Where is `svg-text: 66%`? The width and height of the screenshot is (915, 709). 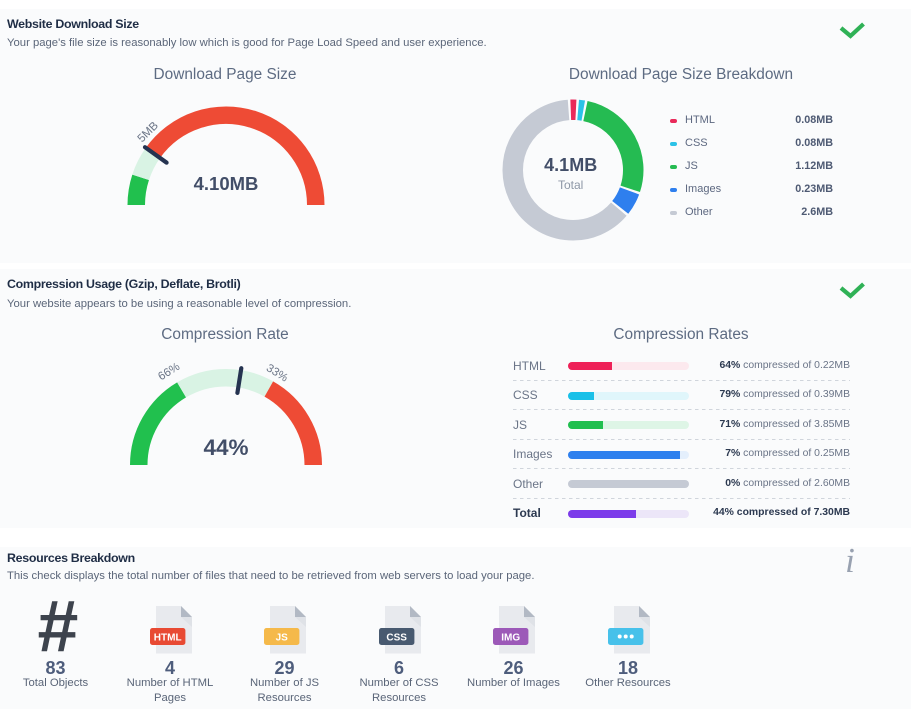 svg-text: 66% is located at coordinates (169, 372).